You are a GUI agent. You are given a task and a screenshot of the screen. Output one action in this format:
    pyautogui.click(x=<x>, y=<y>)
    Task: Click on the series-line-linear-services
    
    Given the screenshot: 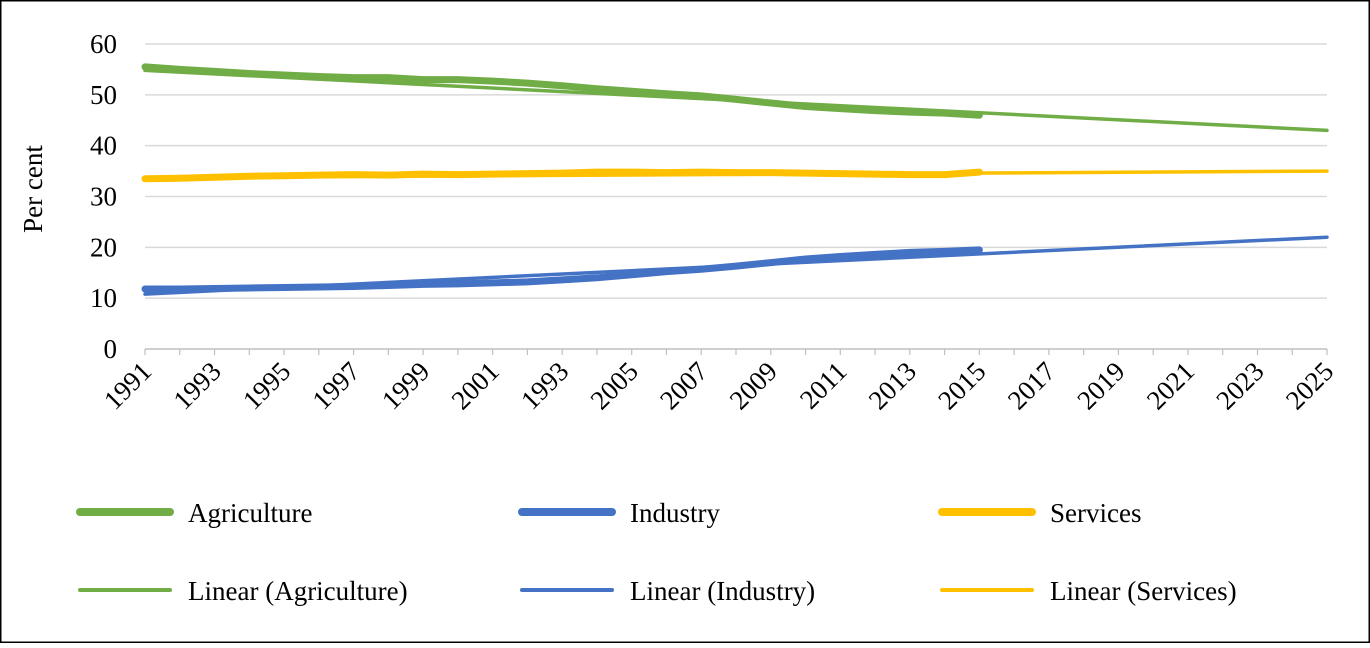 What is the action you would take?
    pyautogui.click(x=736, y=174)
    